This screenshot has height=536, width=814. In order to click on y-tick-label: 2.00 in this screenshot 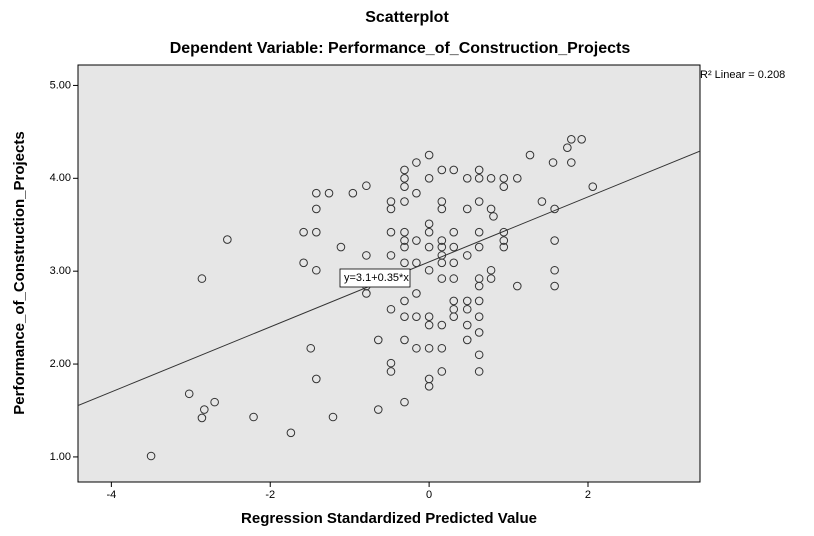, I will do `click(60, 364)`.